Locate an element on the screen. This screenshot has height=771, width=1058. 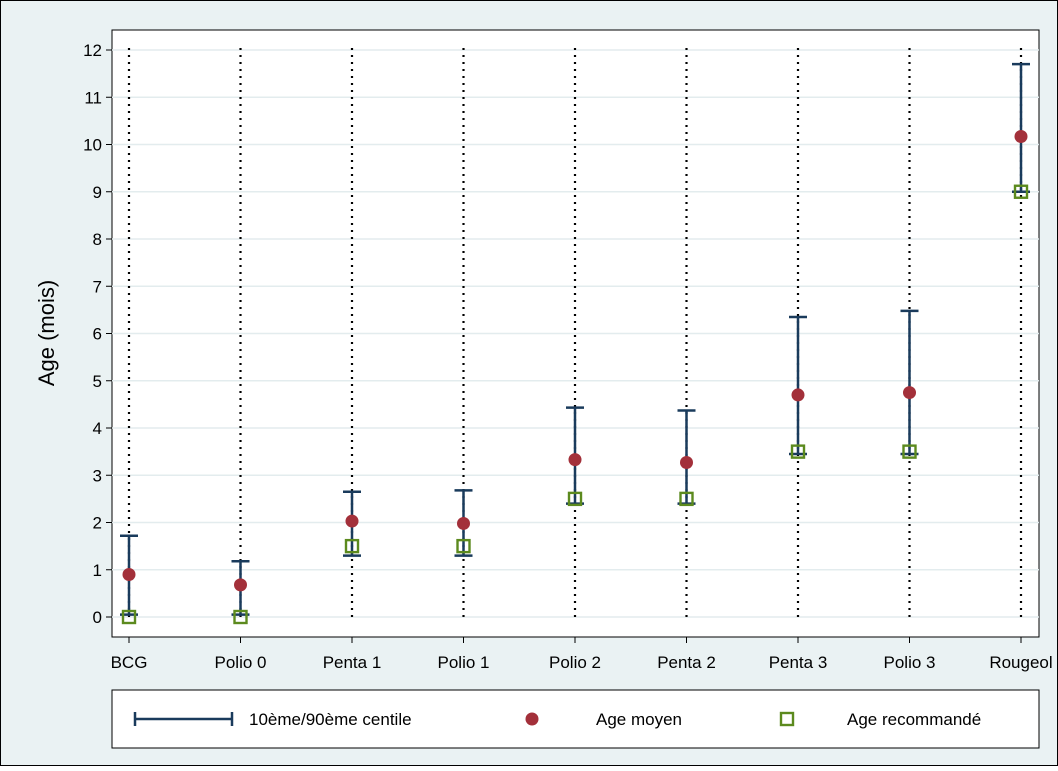
legend-recommended-swatch is located at coordinates (787, 719).